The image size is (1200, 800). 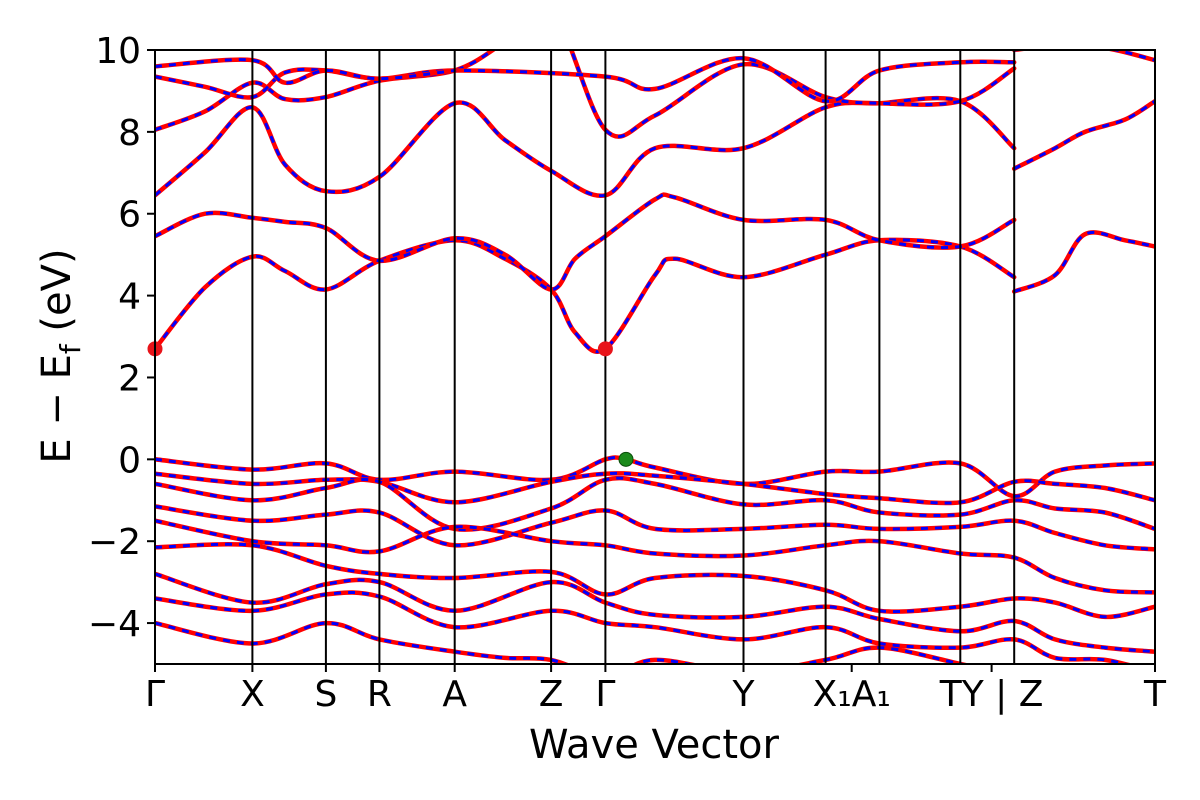 I want to click on x-tick-label: TY | Z, so click(x=991, y=694).